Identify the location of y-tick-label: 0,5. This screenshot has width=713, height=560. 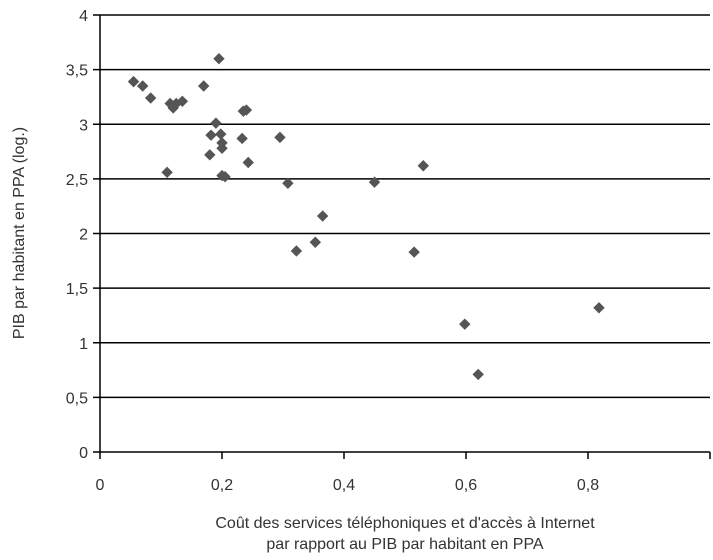
(77, 398).